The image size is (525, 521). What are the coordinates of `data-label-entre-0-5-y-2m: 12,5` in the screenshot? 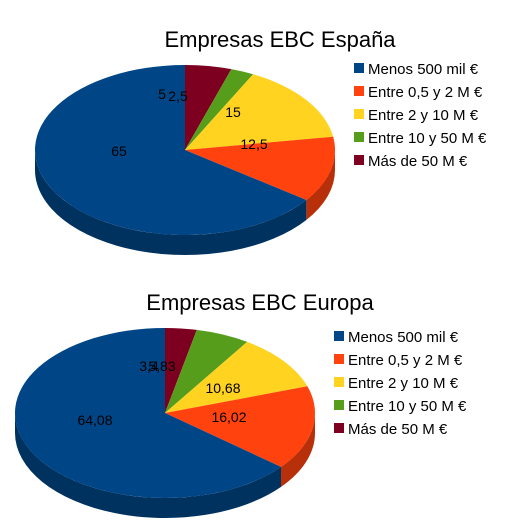 It's located at (253, 144).